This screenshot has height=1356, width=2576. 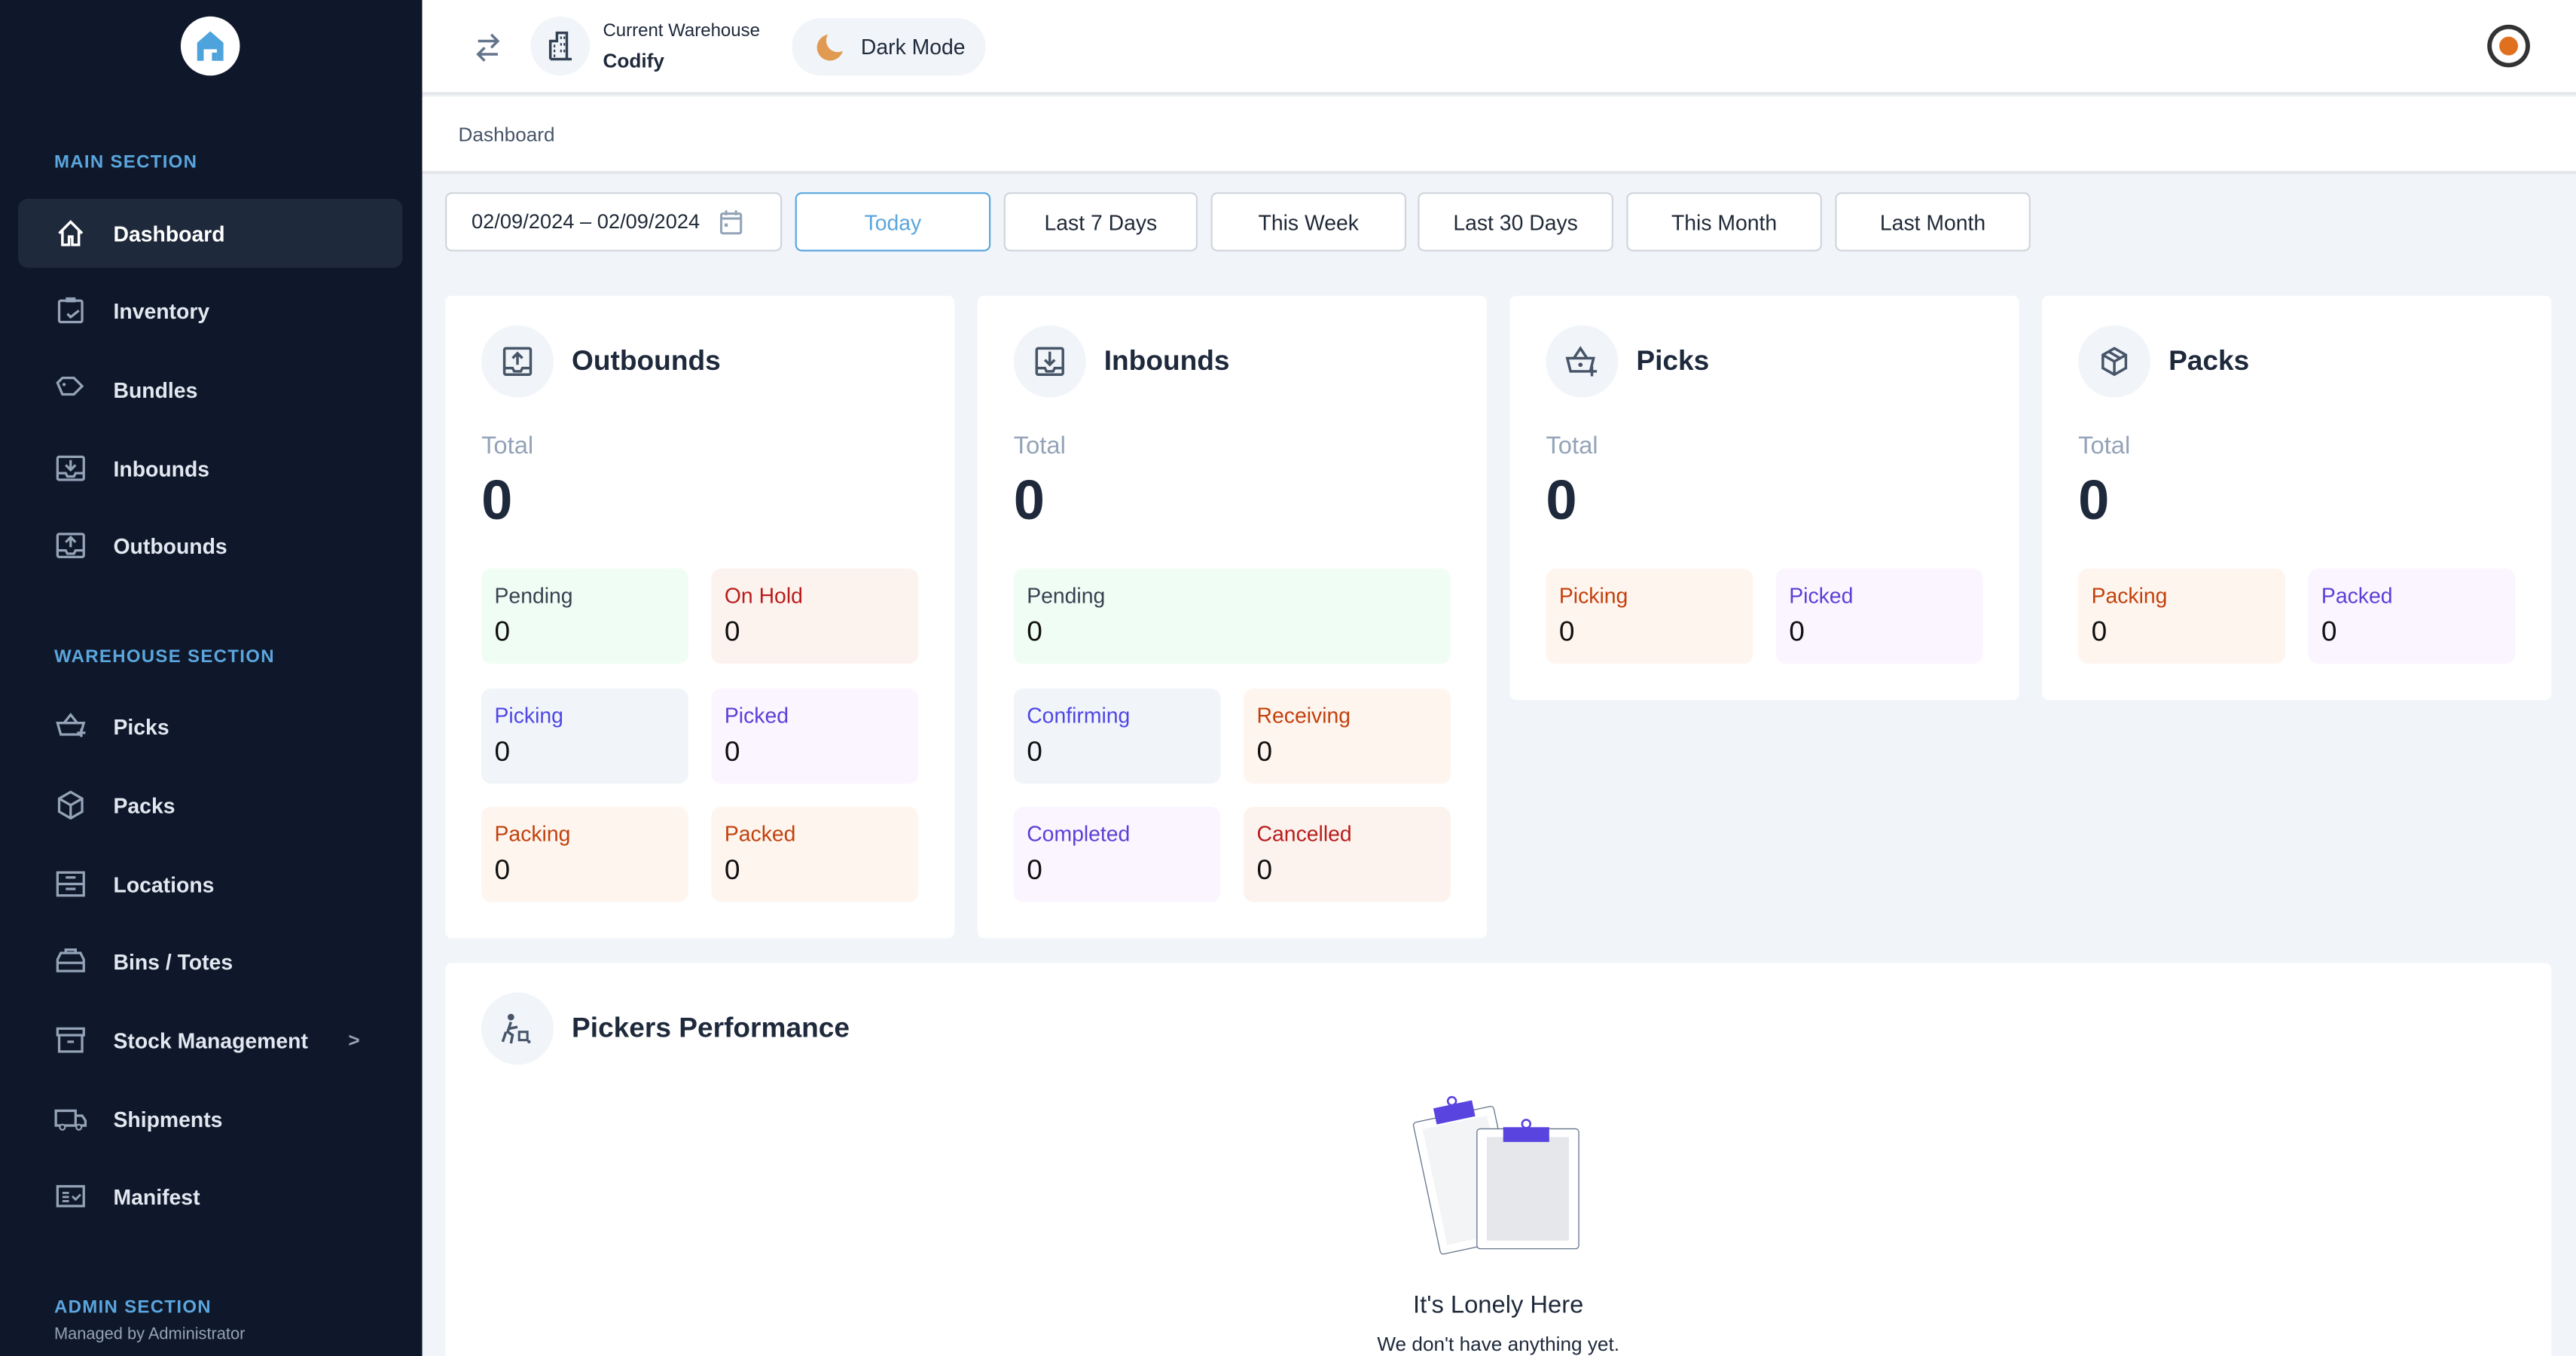 What do you see at coordinates (354, 1040) in the screenshot?
I see `chevron-right-icon: >` at bounding box center [354, 1040].